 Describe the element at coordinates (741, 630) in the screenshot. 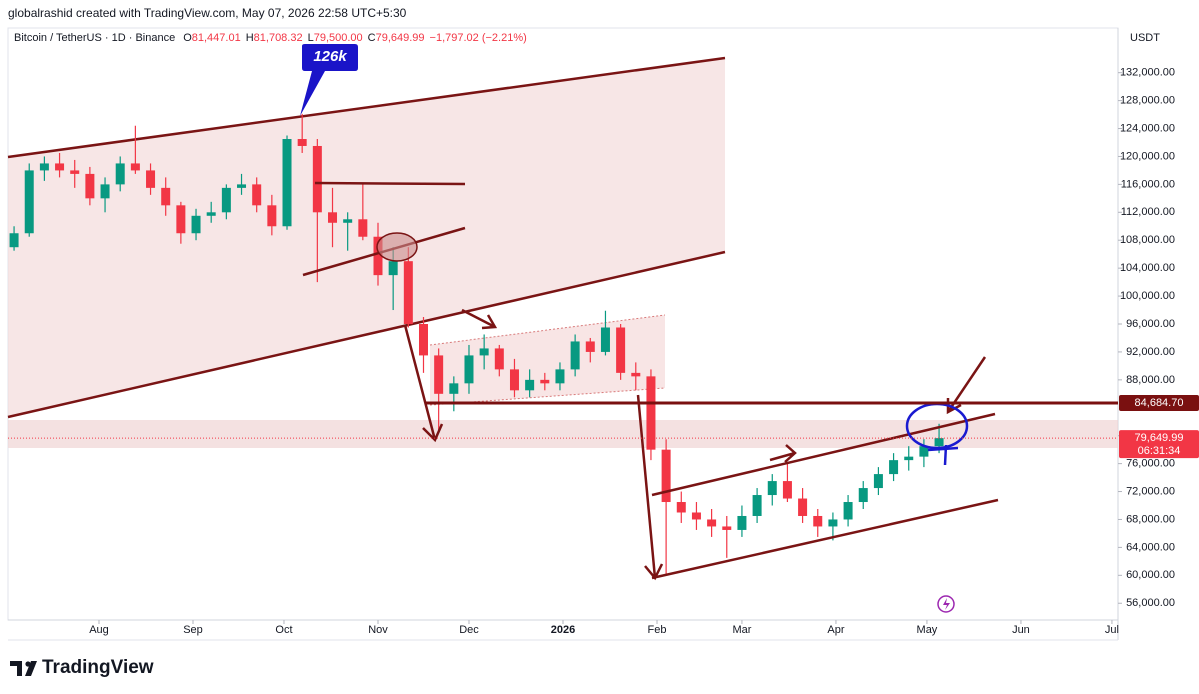

I see `x-tick-label: Mar` at that location.